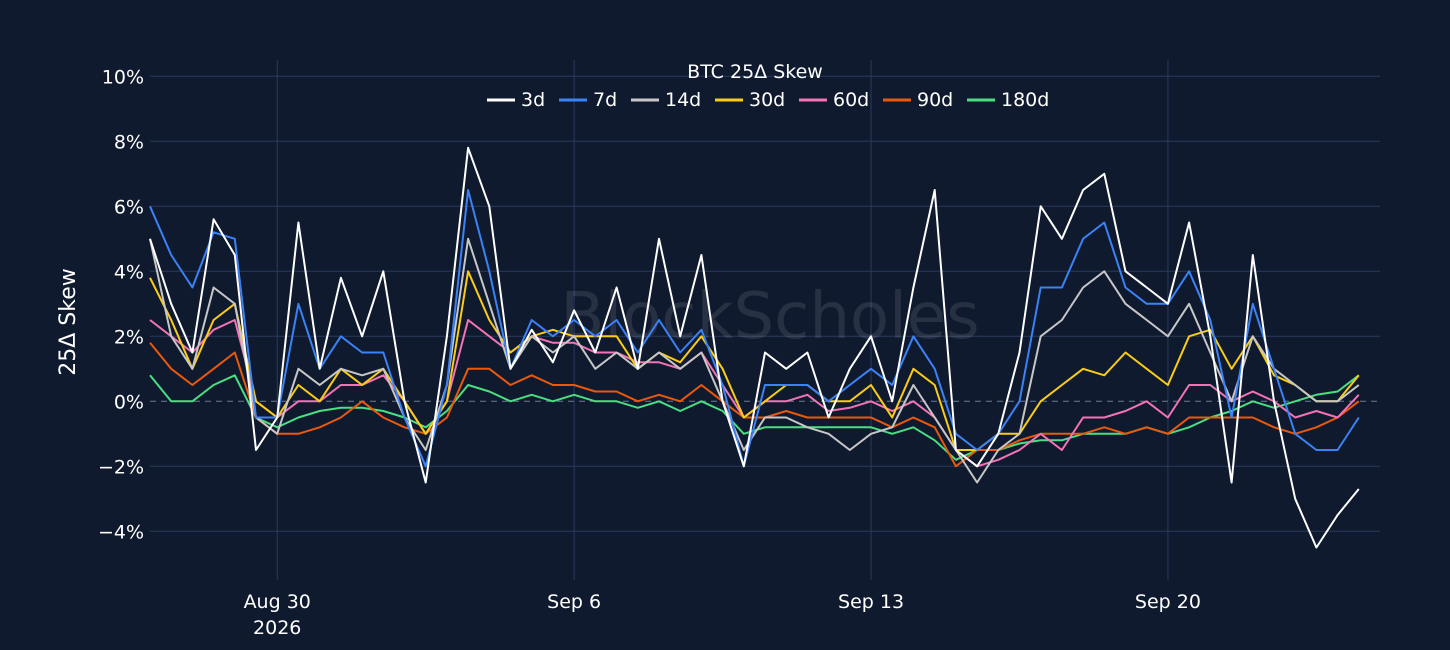 The image size is (1450, 650). What do you see at coordinates (121, 532) in the screenshot?
I see `y-tick-label: −4%` at bounding box center [121, 532].